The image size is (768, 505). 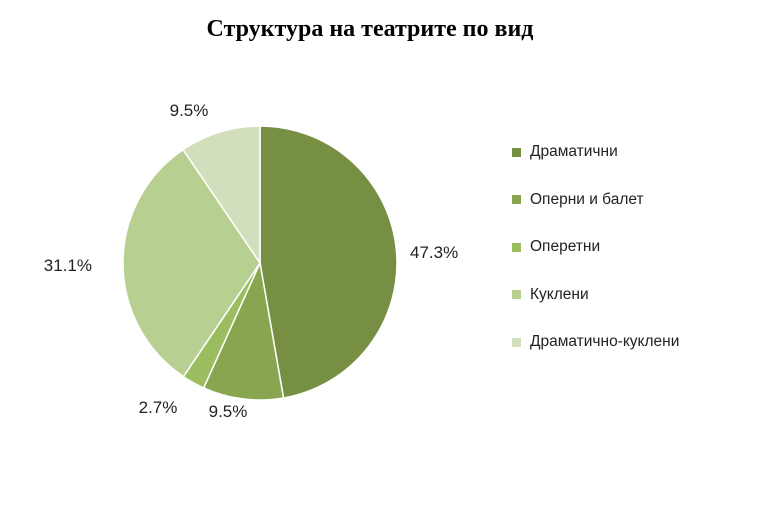 What do you see at coordinates (370, 29) in the screenshot?
I see `chart-title: Структура на театрите по вид` at bounding box center [370, 29].